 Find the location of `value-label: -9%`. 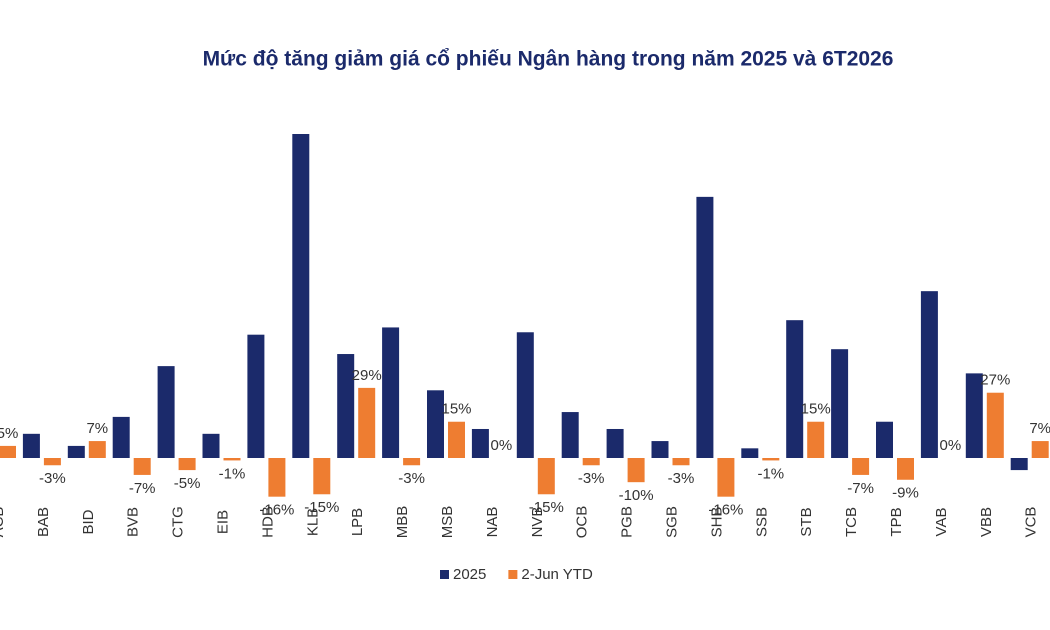

value-label: -9% is located at coordinates (905, 493).